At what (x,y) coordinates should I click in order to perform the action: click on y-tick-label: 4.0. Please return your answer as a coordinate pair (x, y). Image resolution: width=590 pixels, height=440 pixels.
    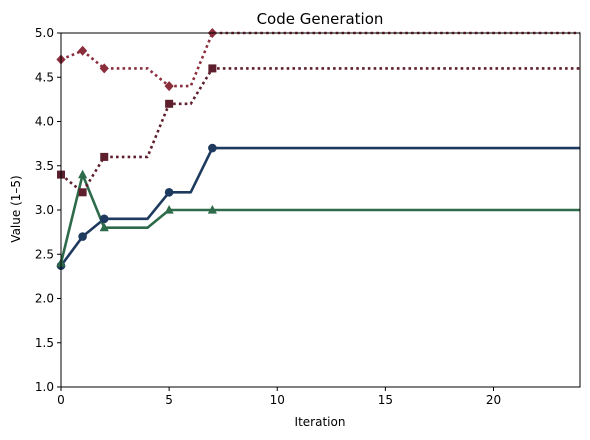
    Looking at the image, I should click on (44, 122).